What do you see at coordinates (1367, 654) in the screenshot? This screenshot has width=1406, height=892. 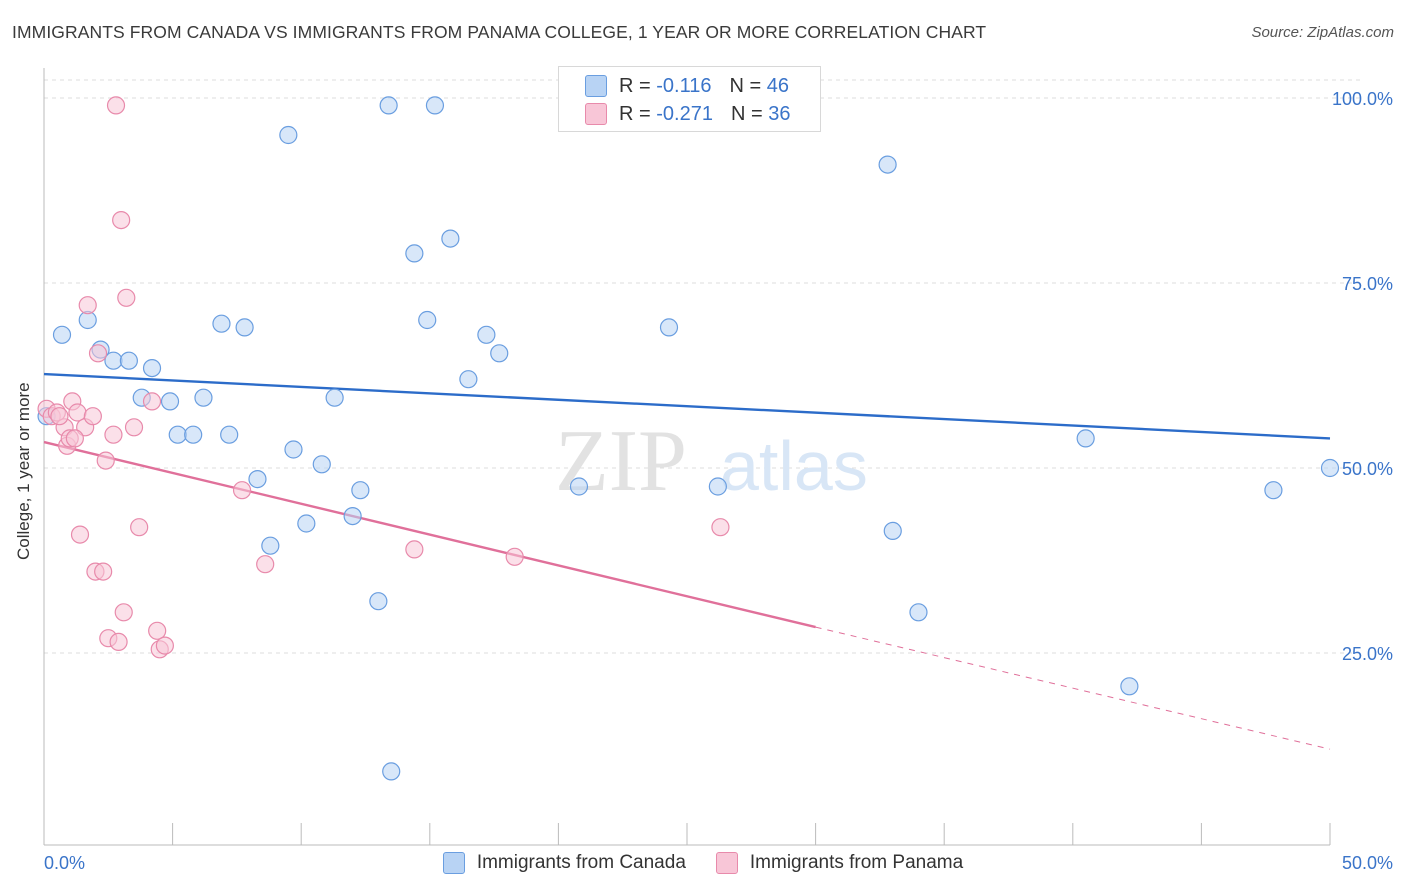 I see `y-tick-label: 25.0%` at bounding box center [1367, 654].